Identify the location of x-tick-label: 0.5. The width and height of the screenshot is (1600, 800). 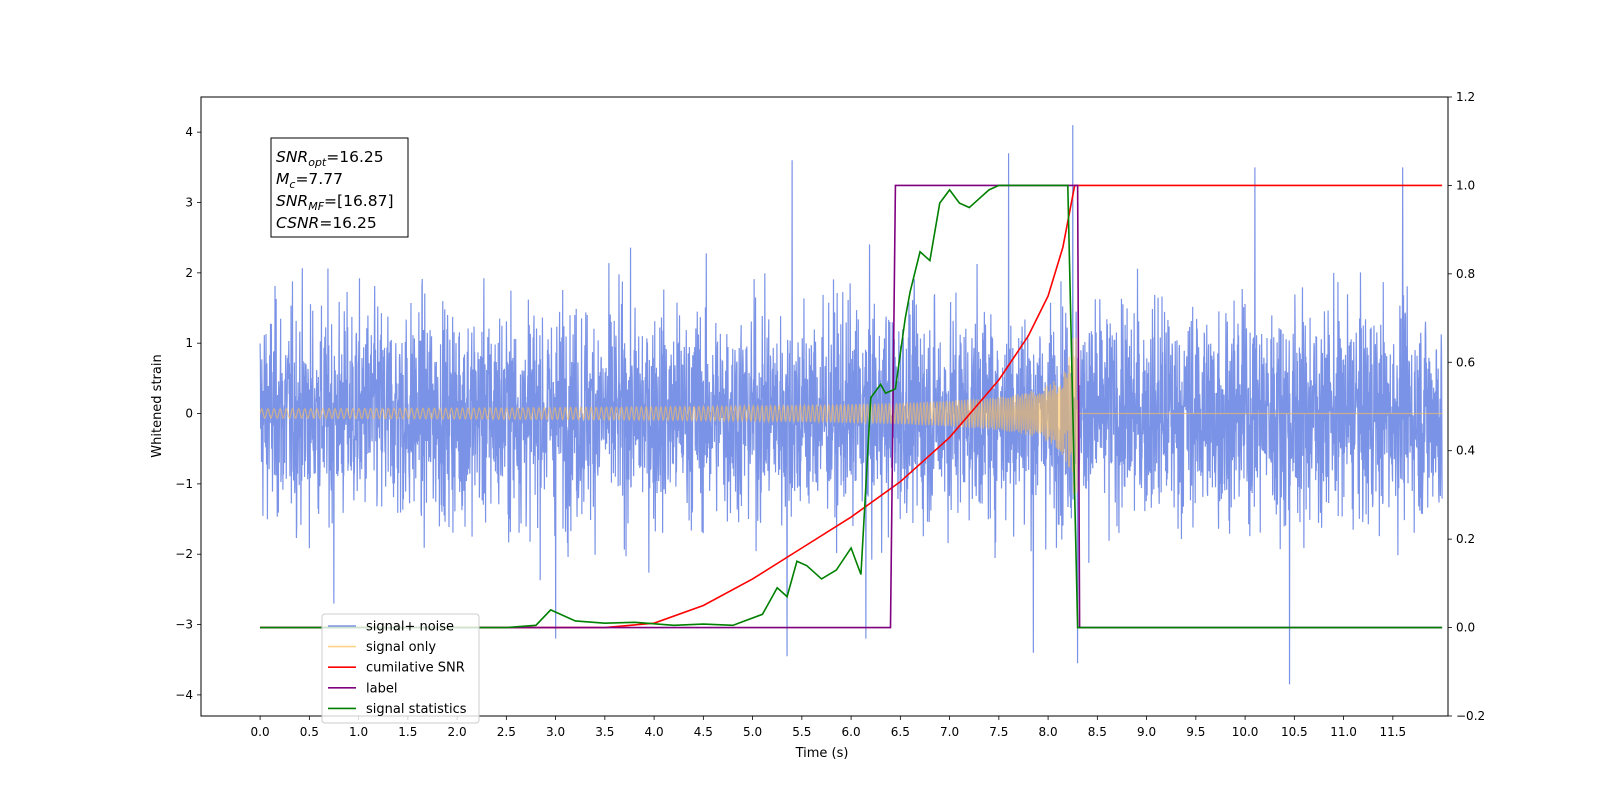
(309, 732).